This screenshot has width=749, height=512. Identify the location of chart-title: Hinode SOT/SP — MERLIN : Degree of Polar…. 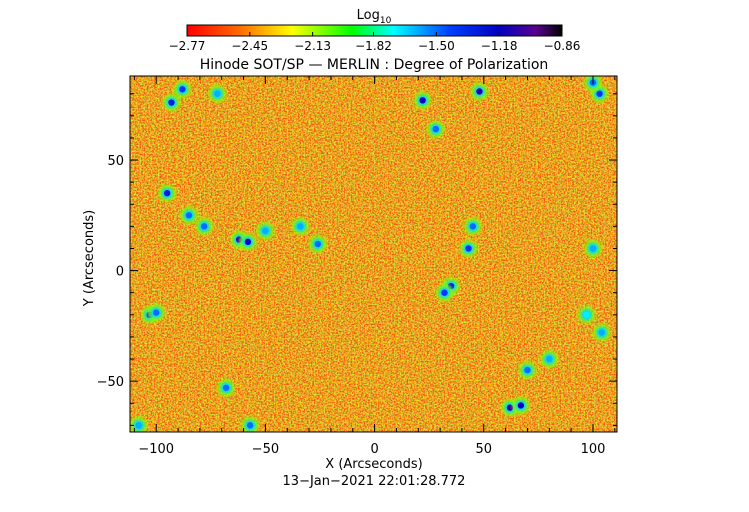
(374, 65).